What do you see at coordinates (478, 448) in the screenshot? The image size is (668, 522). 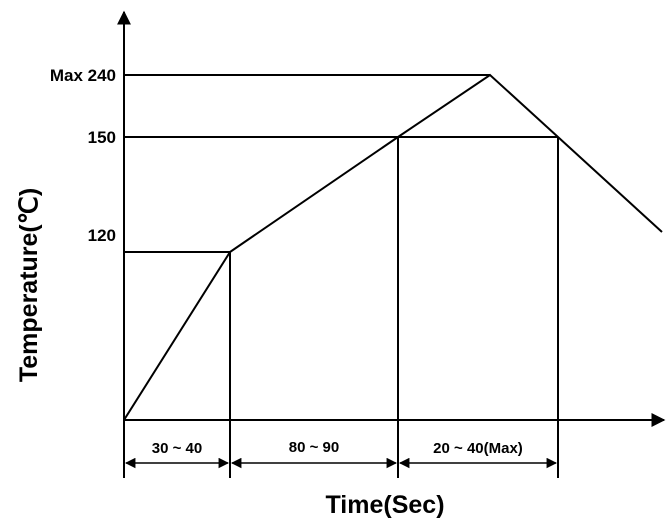 I see `span-label-3: 20 ~ 40(Max)` at bounding box center [478, 448].